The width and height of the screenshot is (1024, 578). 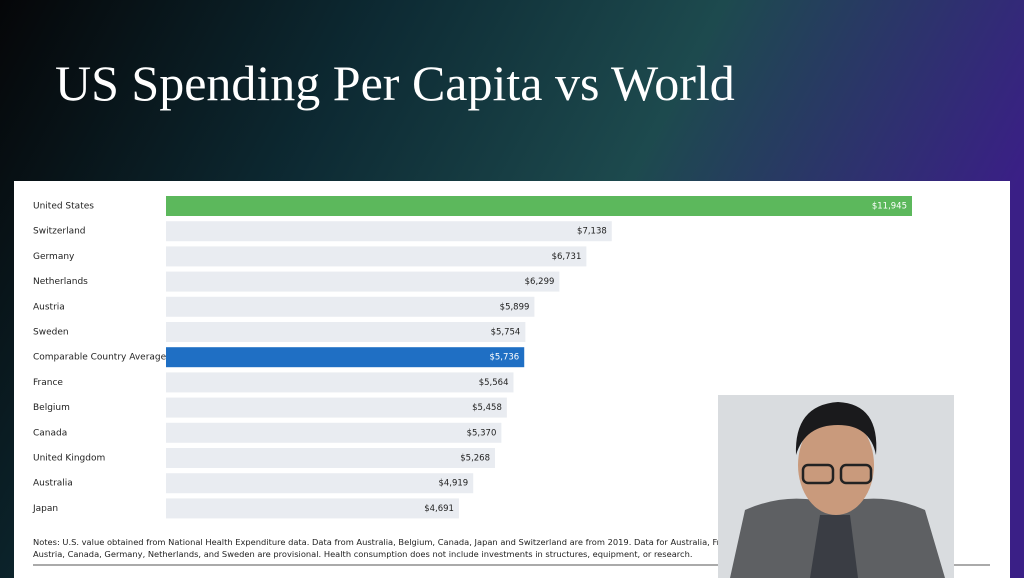 What do you see at coordinates (836, 428) in the screenshot?
I see `person-hair` at bounding box center [836, 428].